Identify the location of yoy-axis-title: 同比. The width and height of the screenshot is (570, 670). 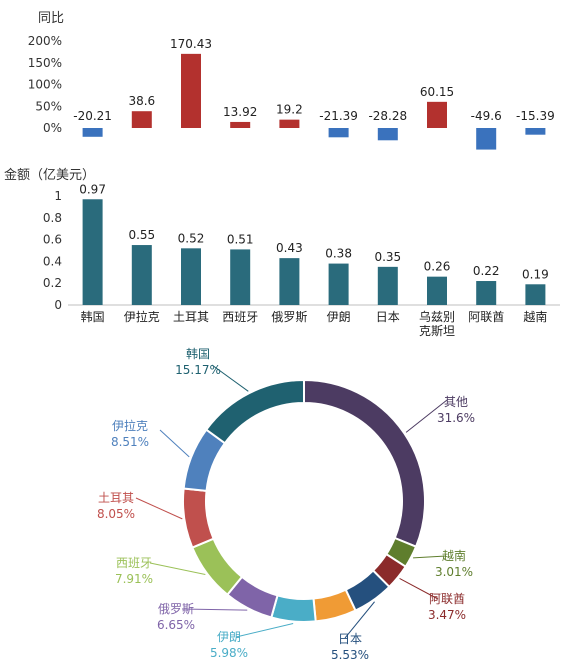
(51, 18).